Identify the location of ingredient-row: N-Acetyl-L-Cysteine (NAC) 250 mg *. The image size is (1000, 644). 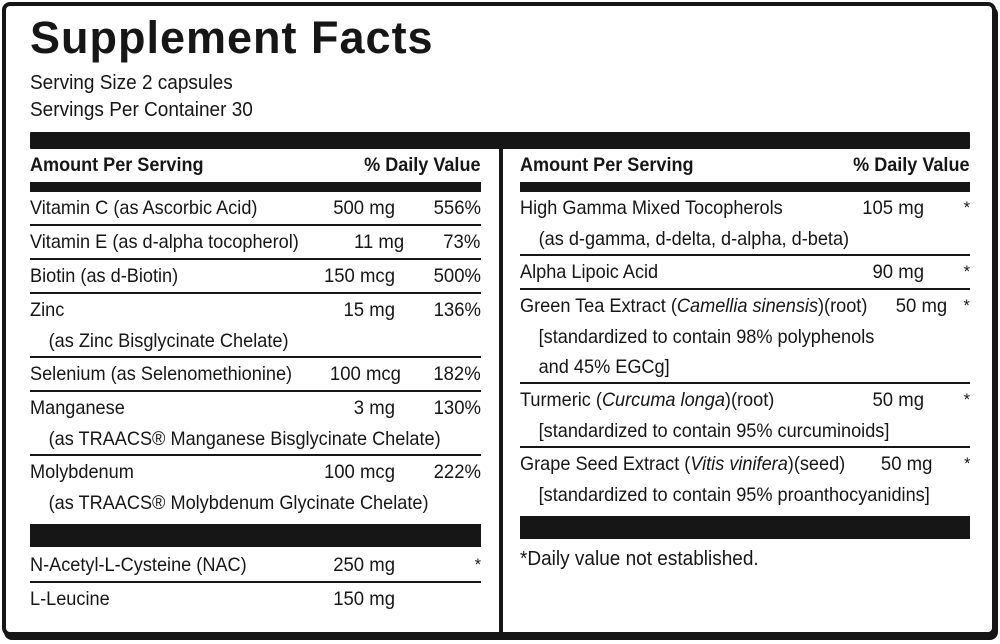
(255, 566).